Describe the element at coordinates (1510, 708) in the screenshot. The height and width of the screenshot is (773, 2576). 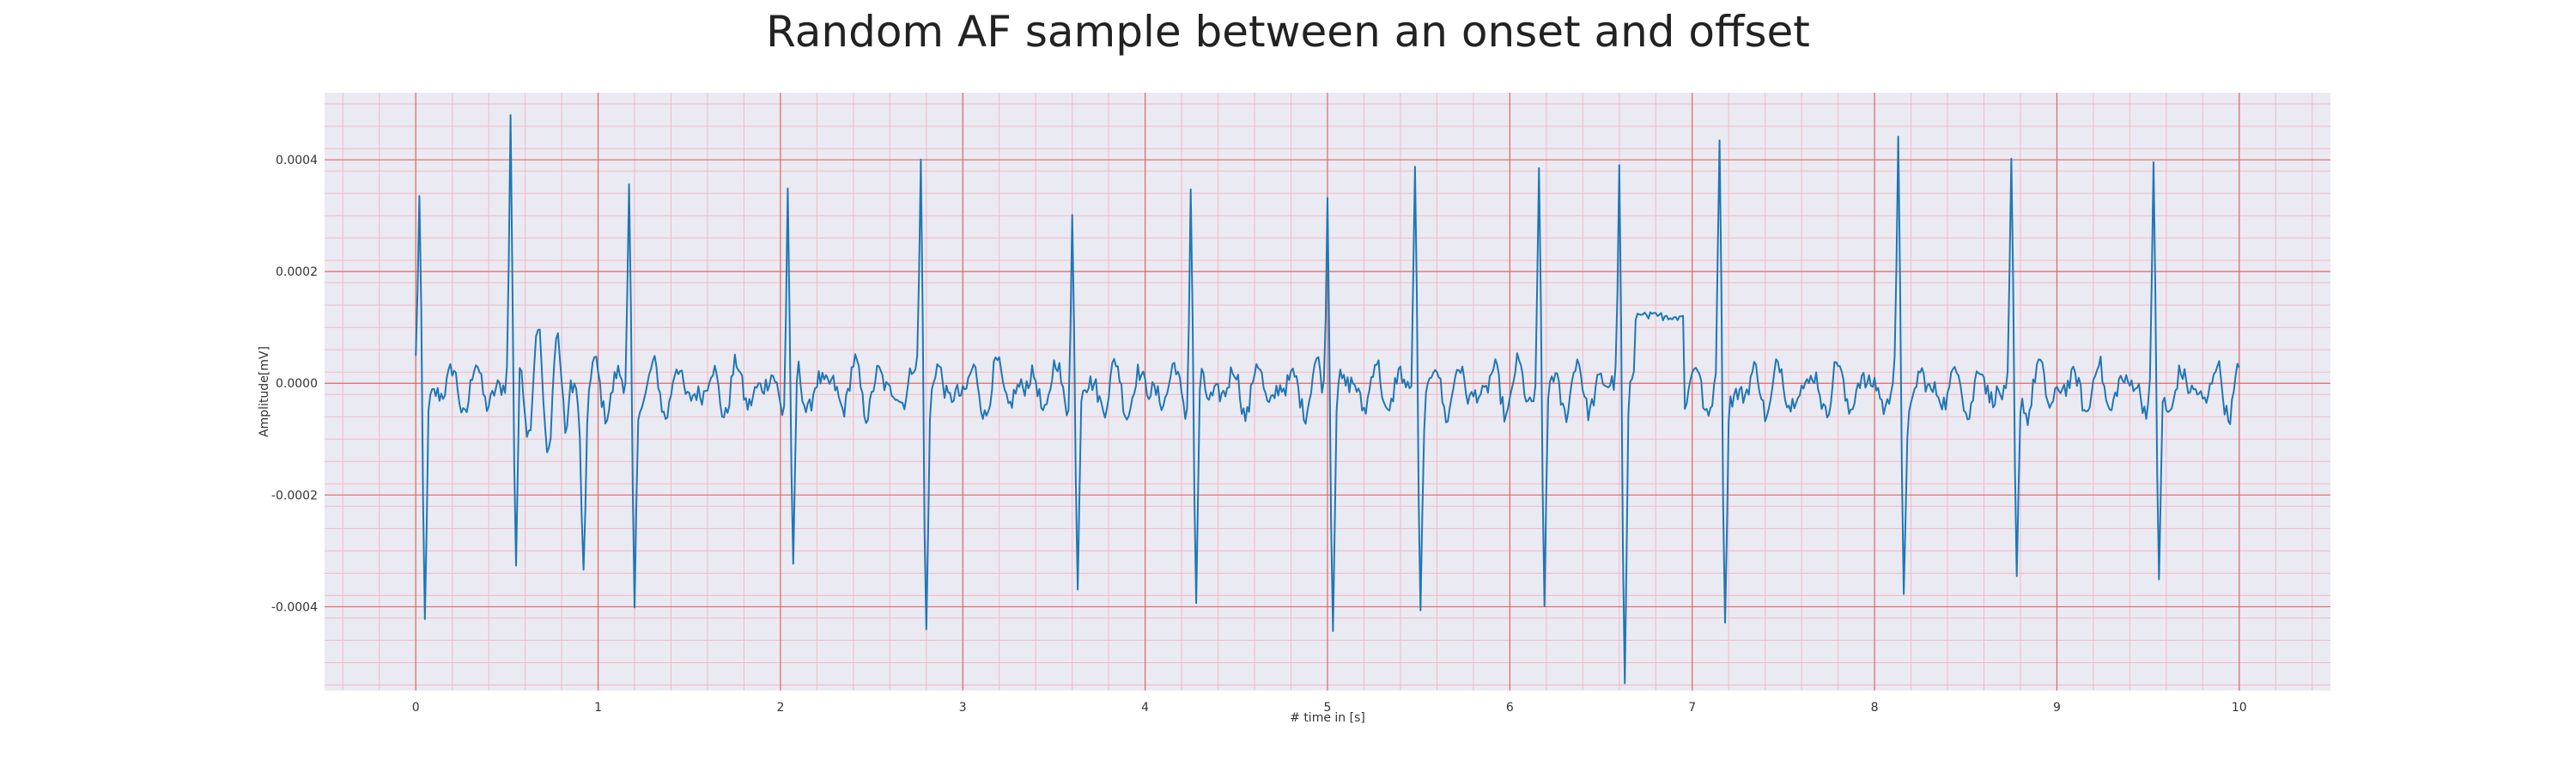
I see `x-tick-label: 6` at that location.